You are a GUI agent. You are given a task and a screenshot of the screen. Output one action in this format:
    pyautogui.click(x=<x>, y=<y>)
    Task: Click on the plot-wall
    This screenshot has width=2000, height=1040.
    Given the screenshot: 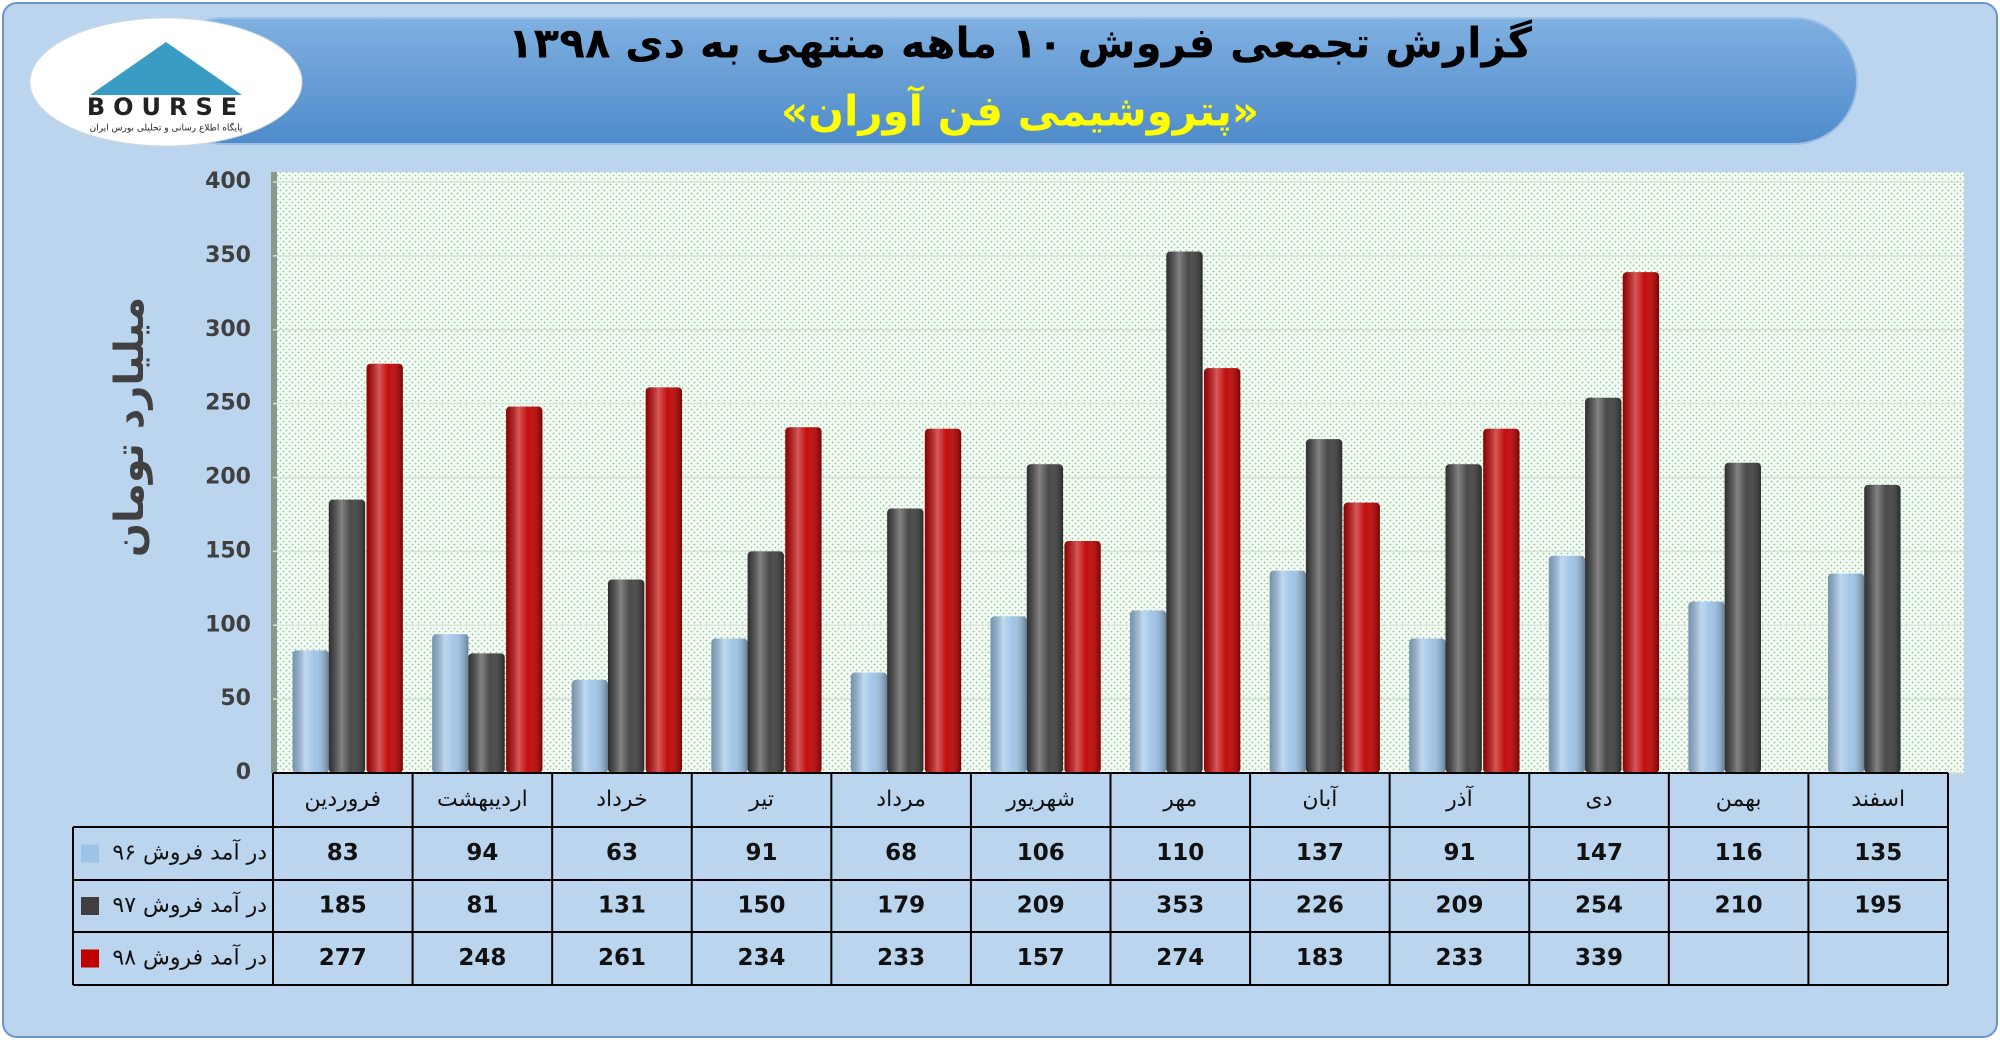 What is the action you would take?
    pyautogui.click(x=274, y=472)
    